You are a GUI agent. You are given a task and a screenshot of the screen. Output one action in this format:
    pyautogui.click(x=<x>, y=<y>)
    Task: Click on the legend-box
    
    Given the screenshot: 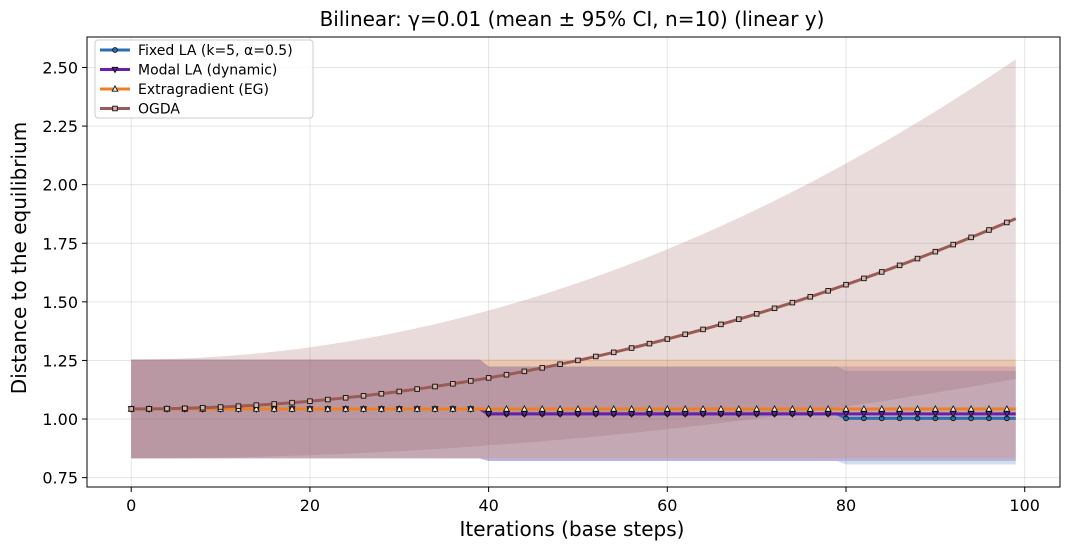 What is the action you would take?
    pyautogui.click(x=204, y=79)
    